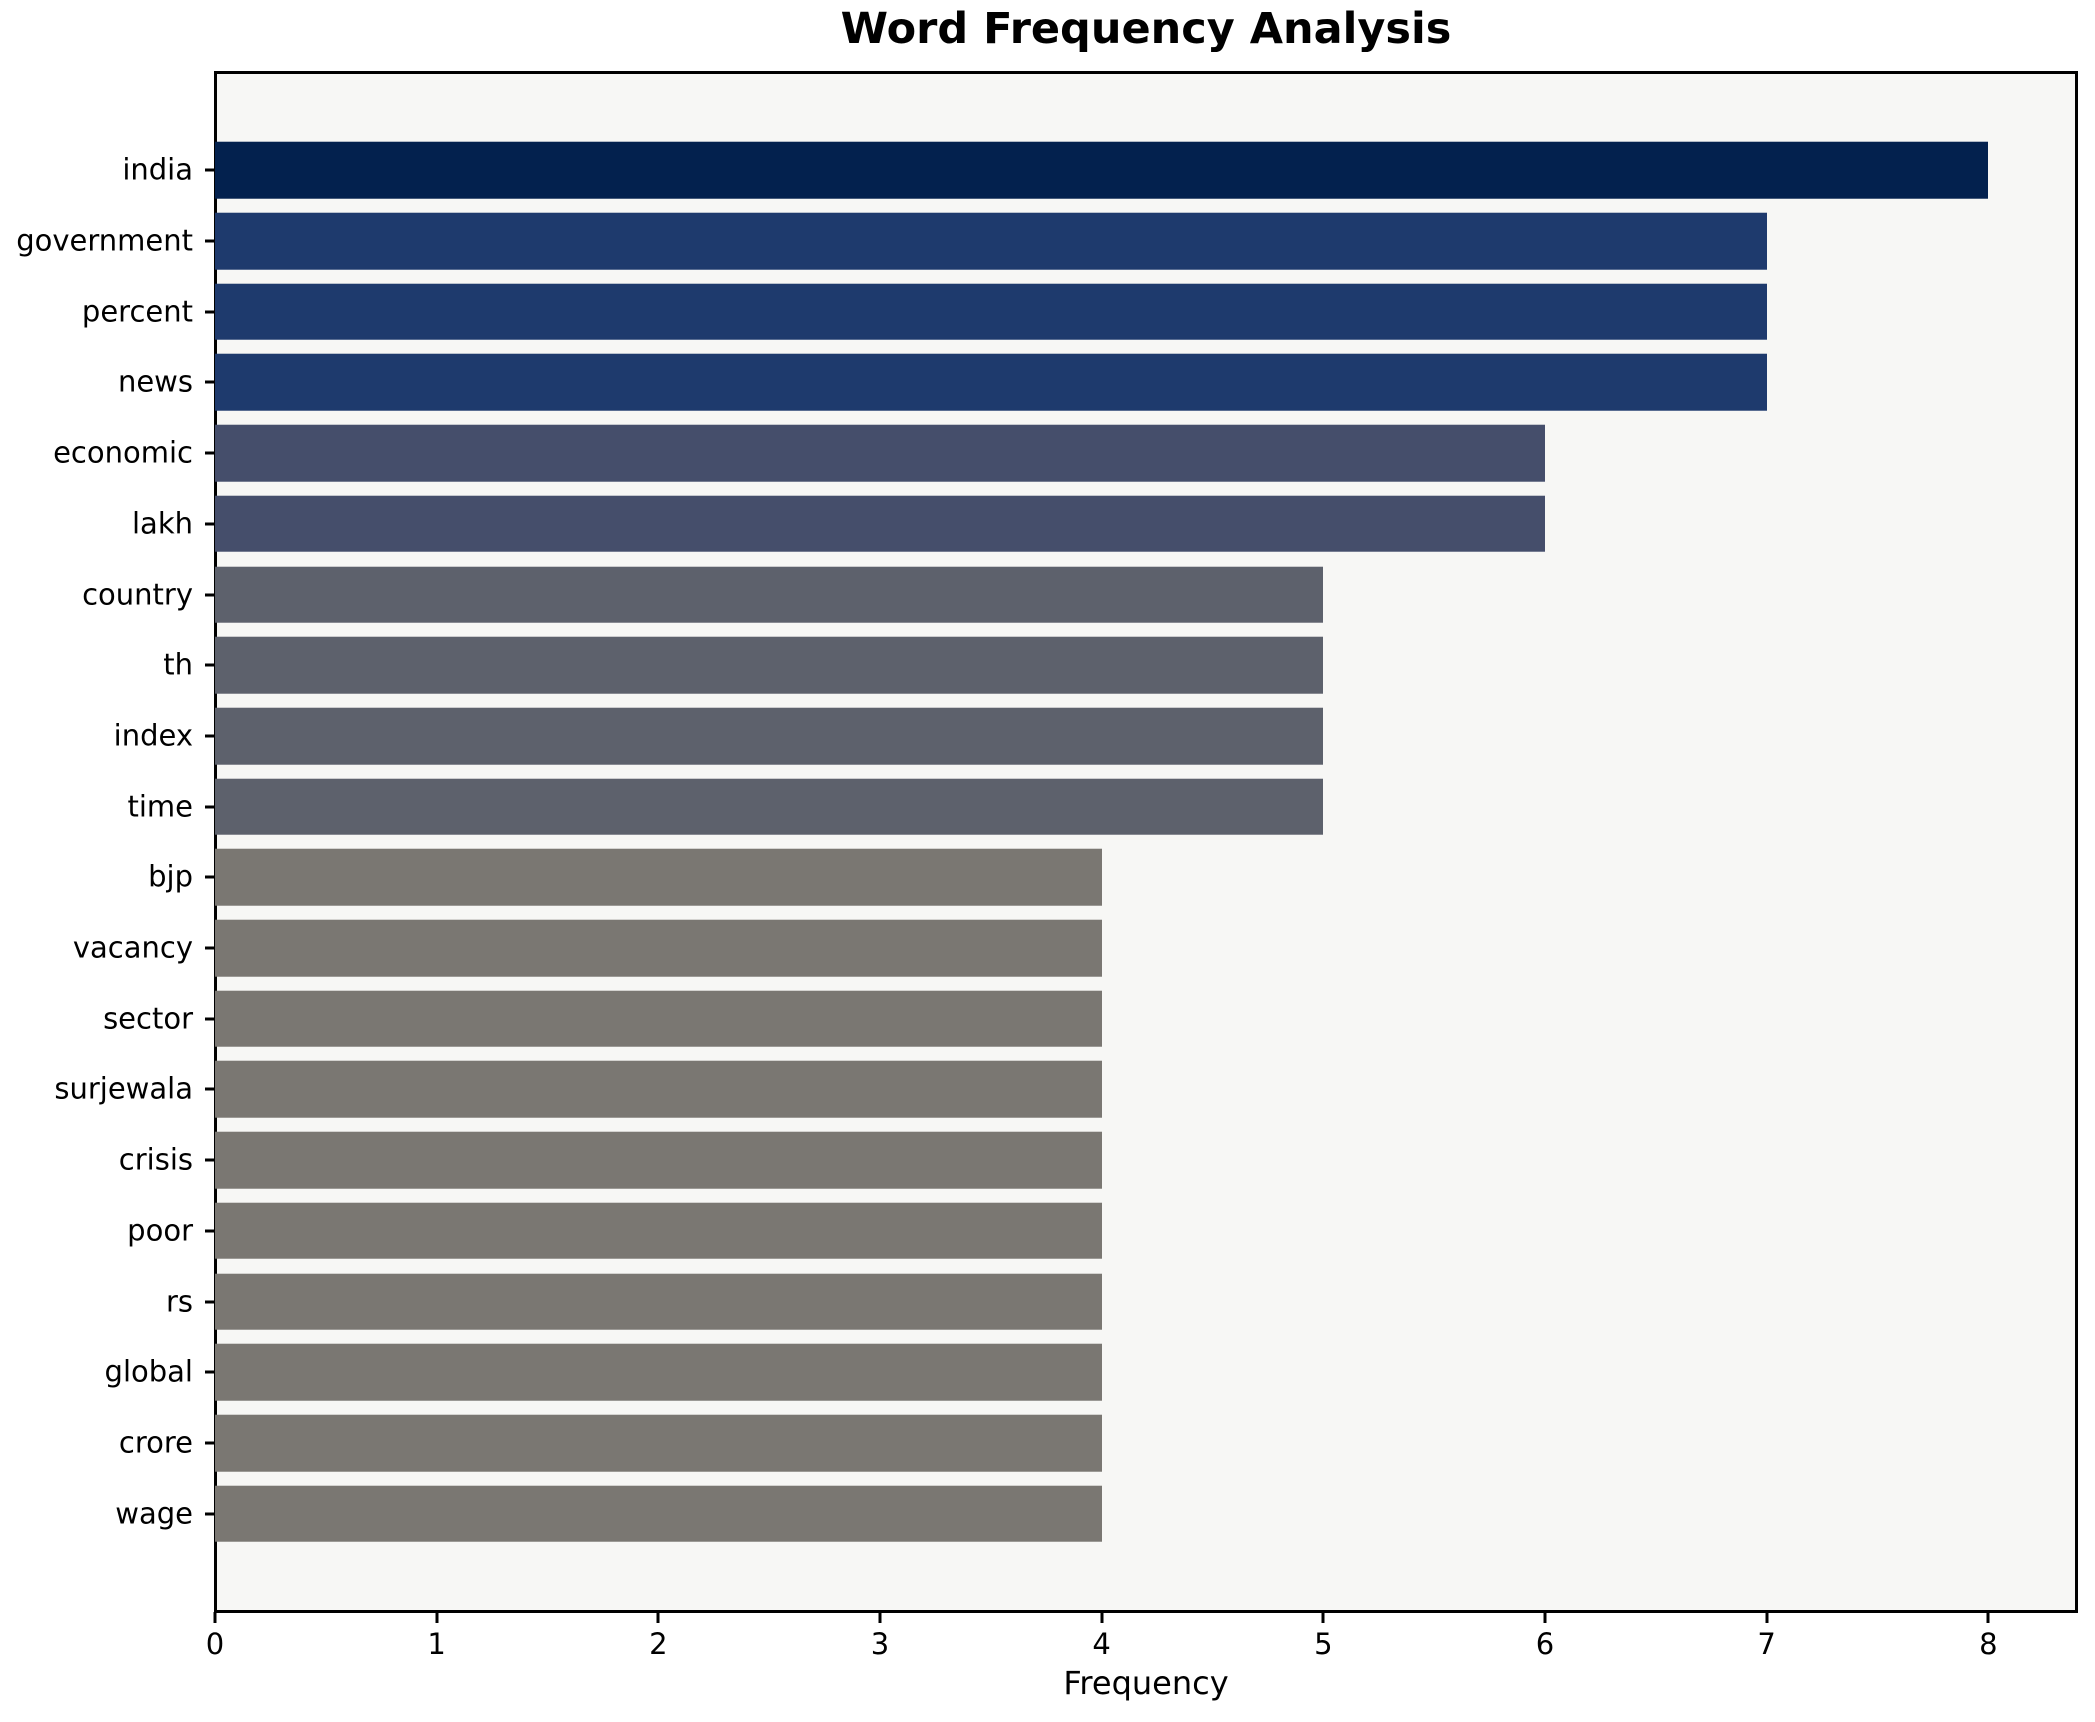 This screenshot has width=2095, height=1722. Describe the element at coordinates (436, 1644) in the screenshot. I see `x-tick-label-1: 1` at that location.